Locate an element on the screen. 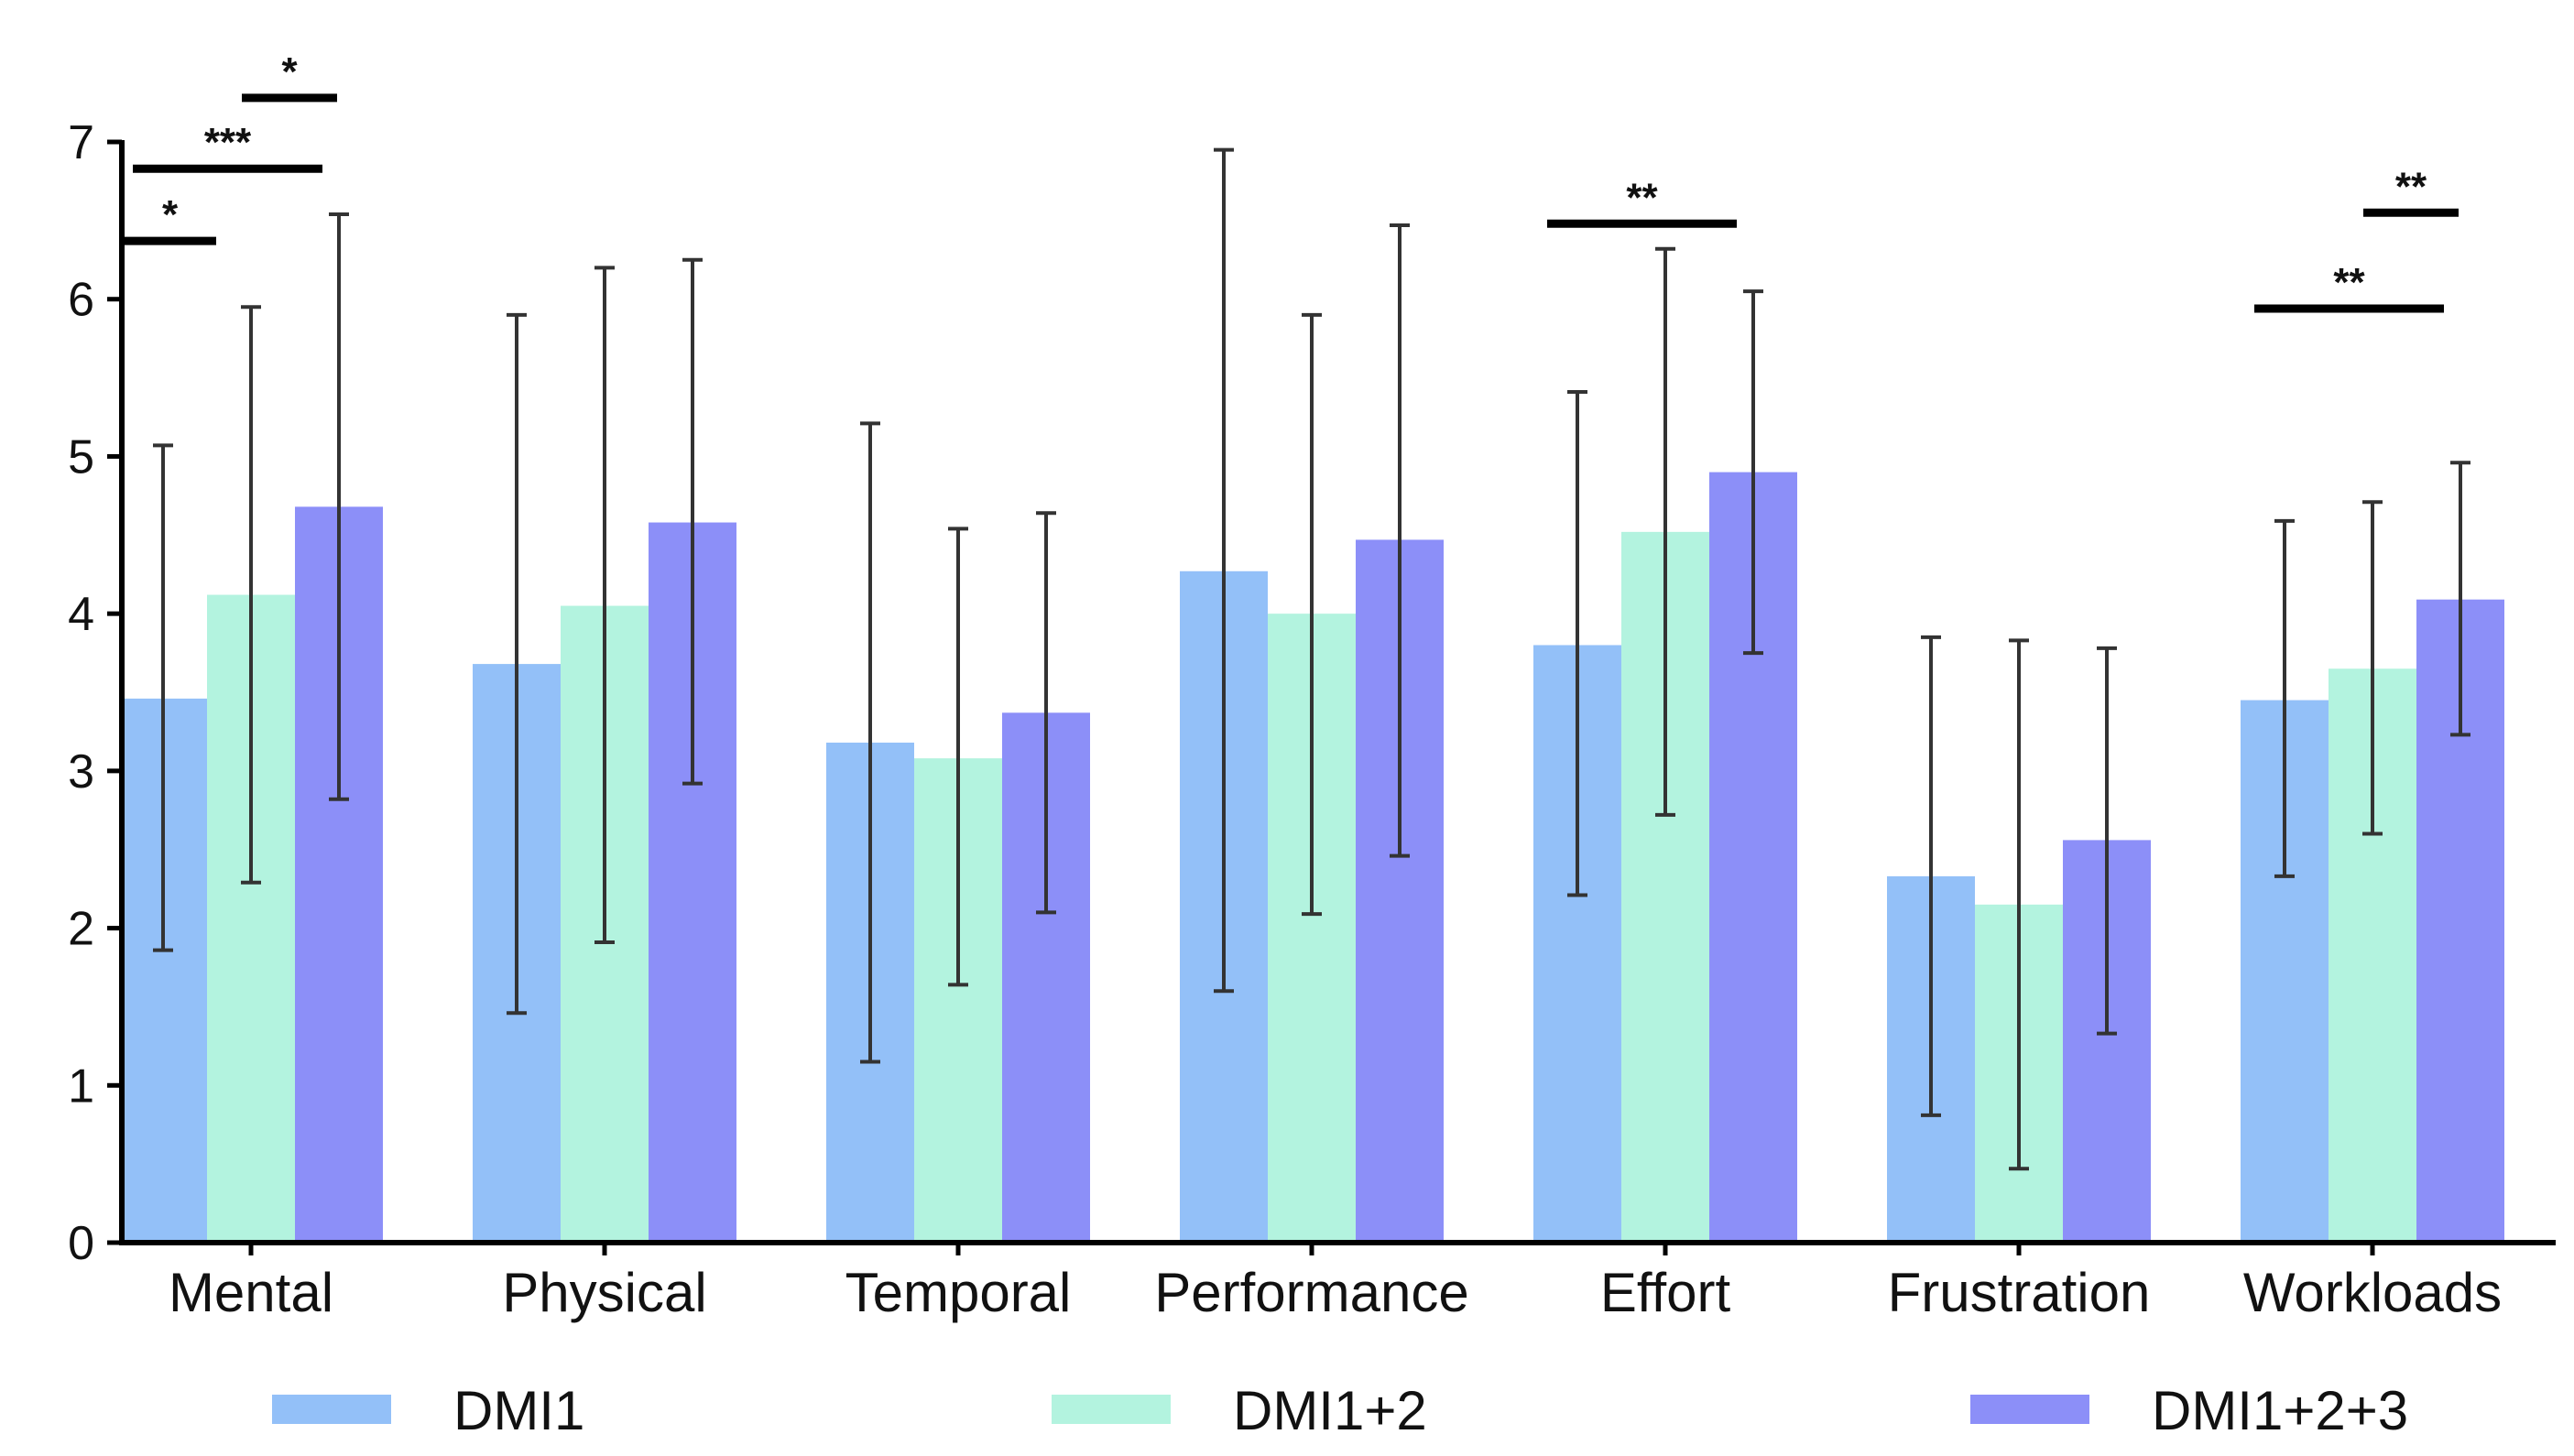 The height and width of the screenshot is (1456, 2574). y-tick-label: 3 is located at coordinates (81, 772).